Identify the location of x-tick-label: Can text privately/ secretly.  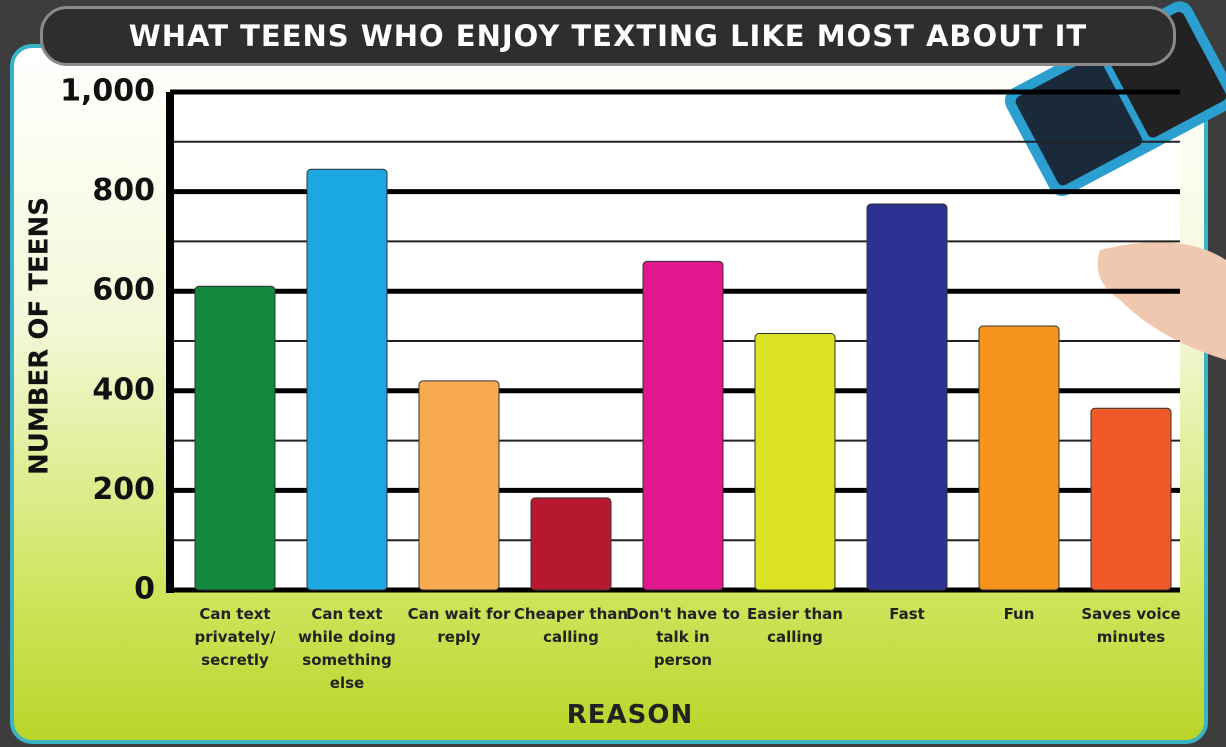
(235, 637).